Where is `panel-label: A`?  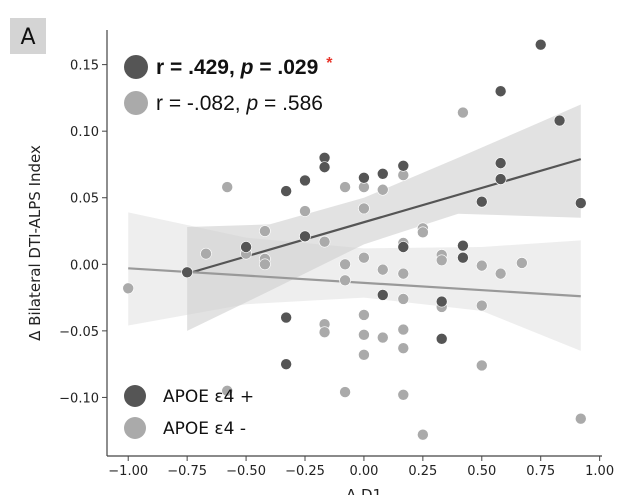
panel-label: A is located at coordinates (27, 37).